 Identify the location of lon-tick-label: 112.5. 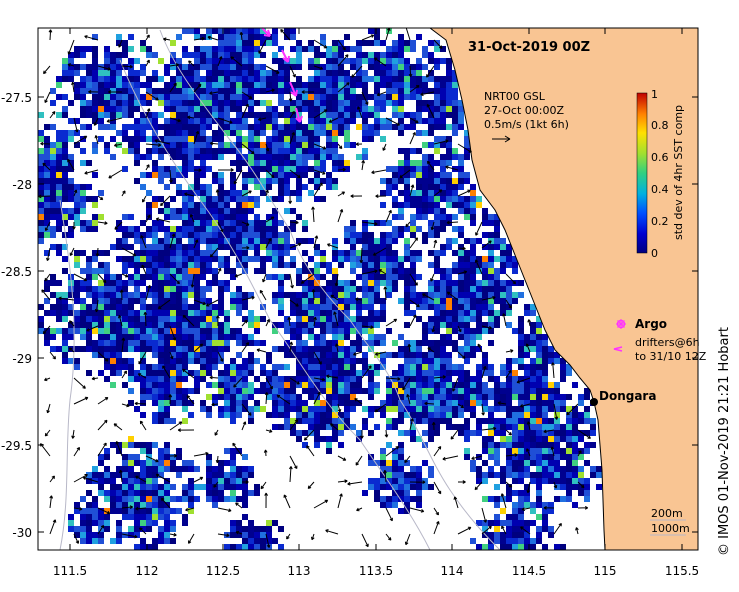
(223, 571).